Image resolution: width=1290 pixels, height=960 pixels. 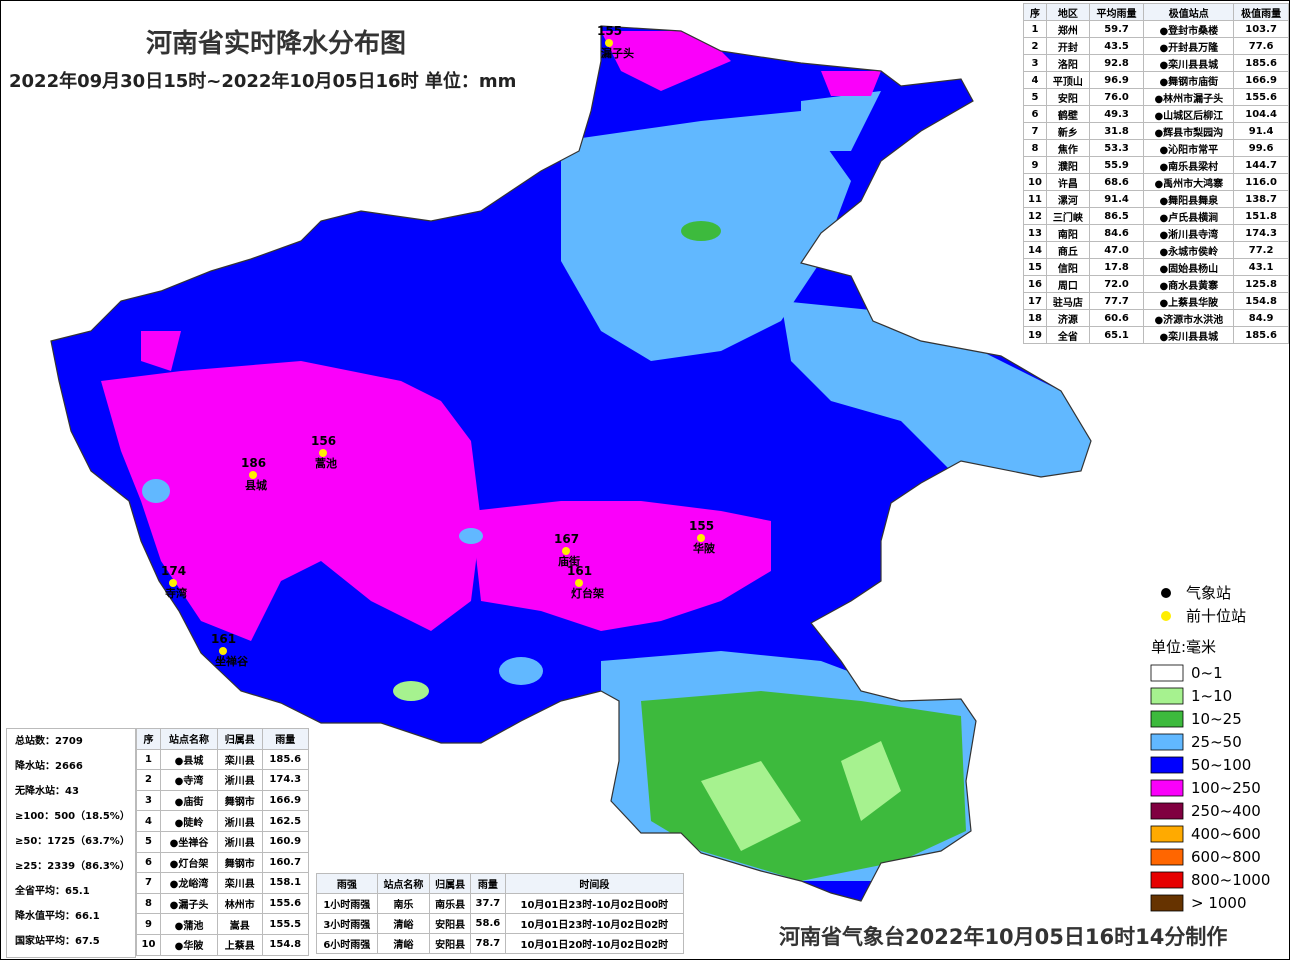 What do you see at coordinates (72, 866) in the screenshot?
I see `stat-line: ≥25：2339（86.3%）` at bounding box center [72, 866].